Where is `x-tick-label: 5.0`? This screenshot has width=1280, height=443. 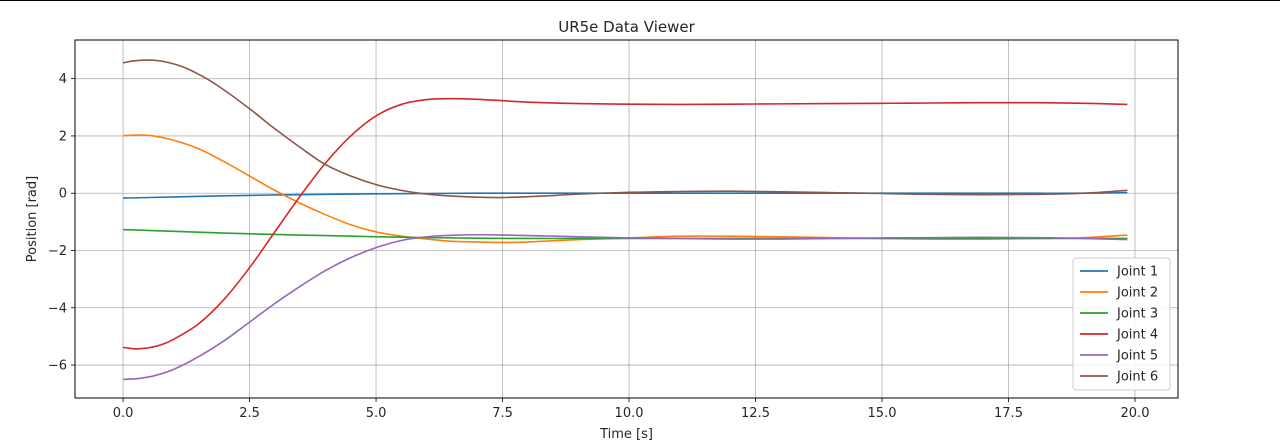 x-tick-label: 5.0 is located at coordinates (376, 413).